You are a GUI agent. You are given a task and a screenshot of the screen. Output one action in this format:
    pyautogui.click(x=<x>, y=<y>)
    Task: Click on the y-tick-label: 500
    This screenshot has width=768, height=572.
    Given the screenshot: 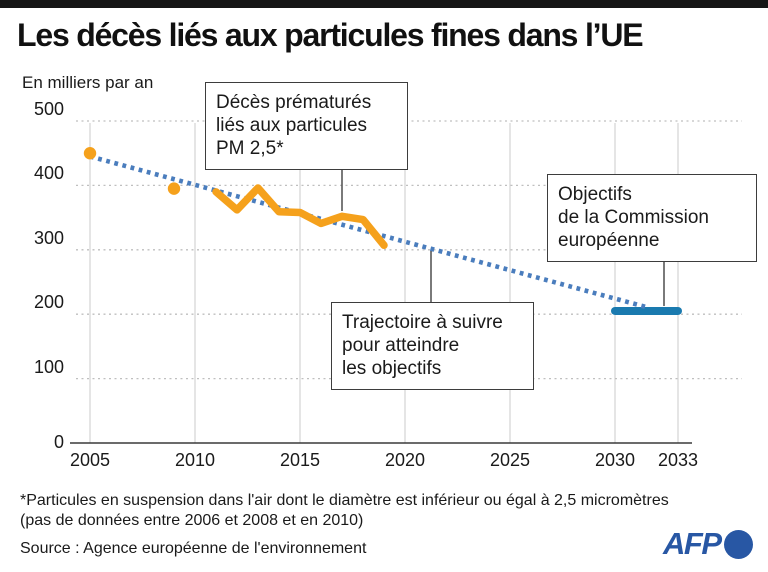 What is the action you would take?
    pyautogui.click(x=48, y=109)
    